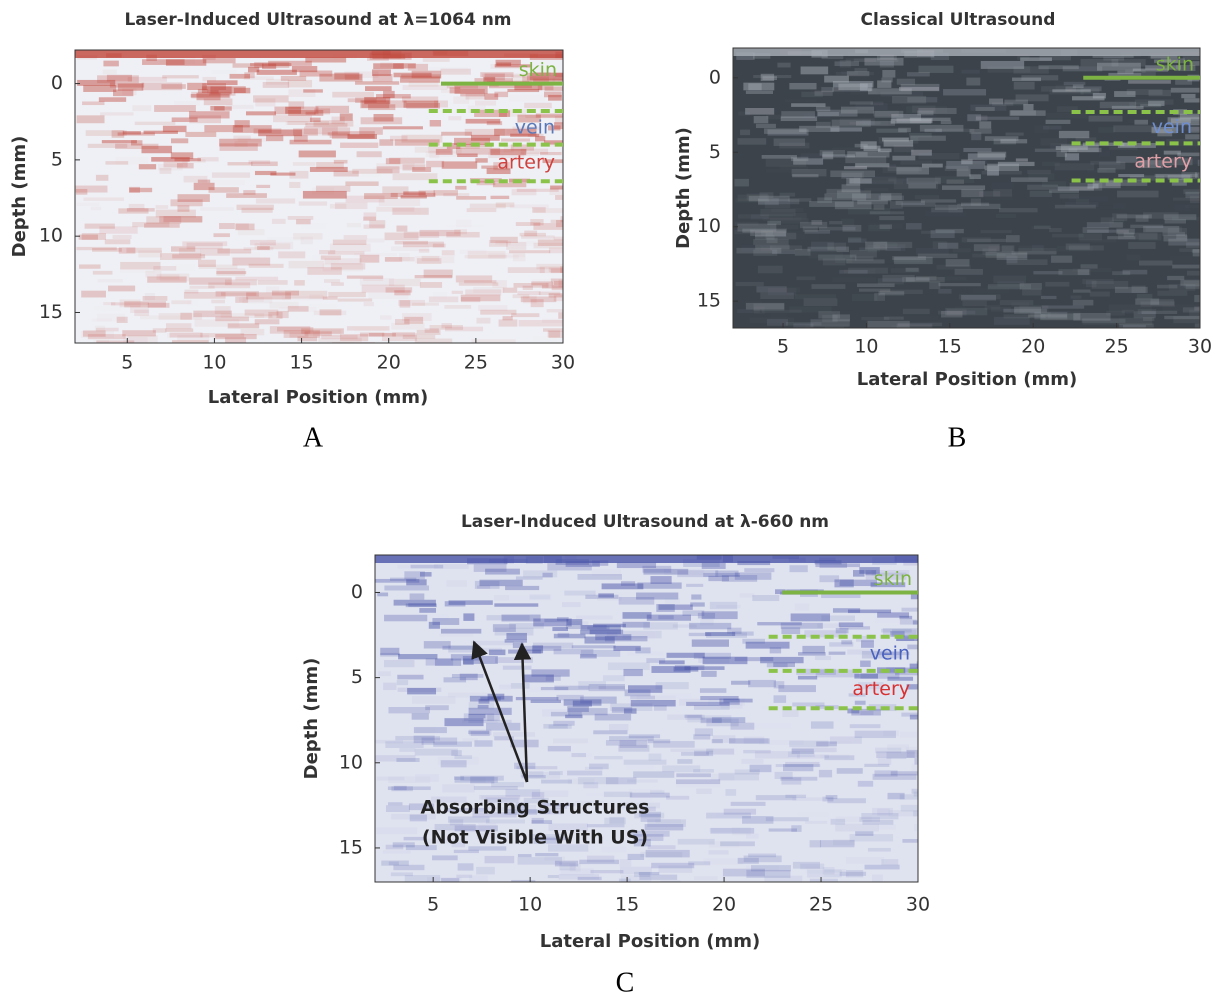  I want to click on y-tick-label: 15, so click(709, 301).